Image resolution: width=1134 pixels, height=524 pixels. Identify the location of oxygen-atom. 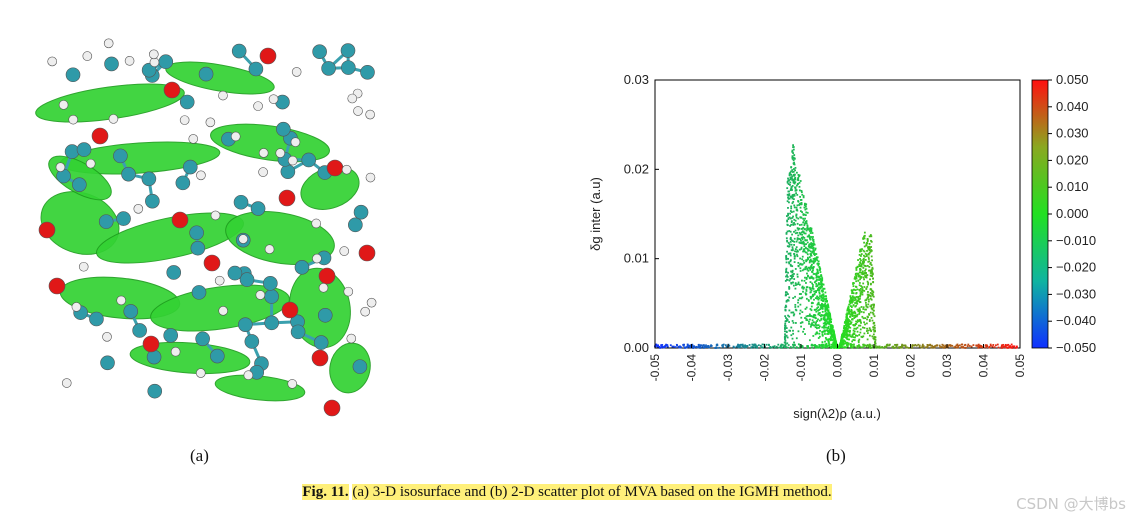
(212, 263).